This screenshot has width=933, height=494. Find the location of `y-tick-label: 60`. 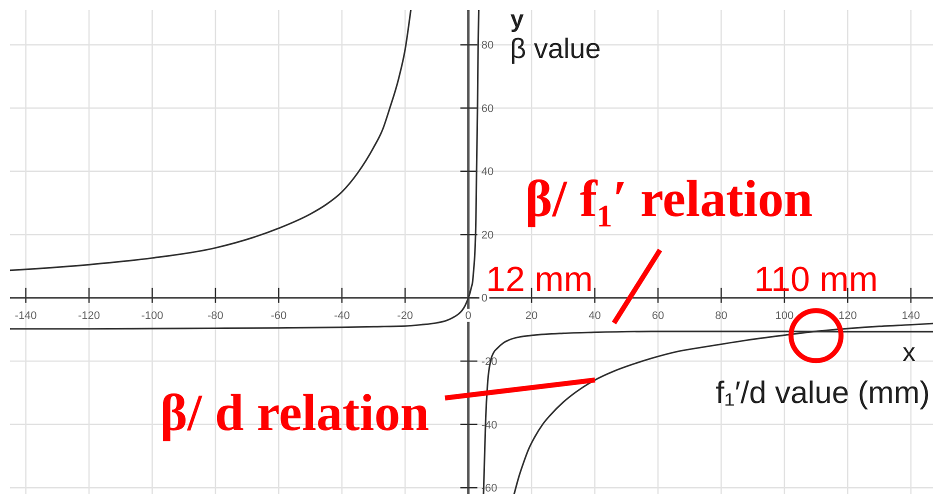

y-tick-label: 60 is located at coordinates (487, 108).